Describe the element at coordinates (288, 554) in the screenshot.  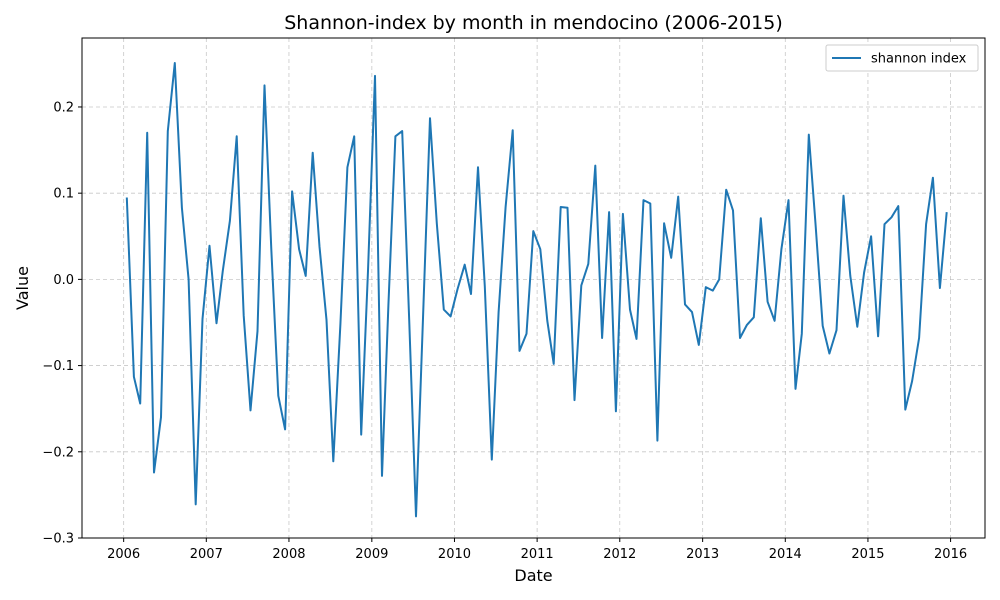
I see `x-tick-label: 2008` at that location.